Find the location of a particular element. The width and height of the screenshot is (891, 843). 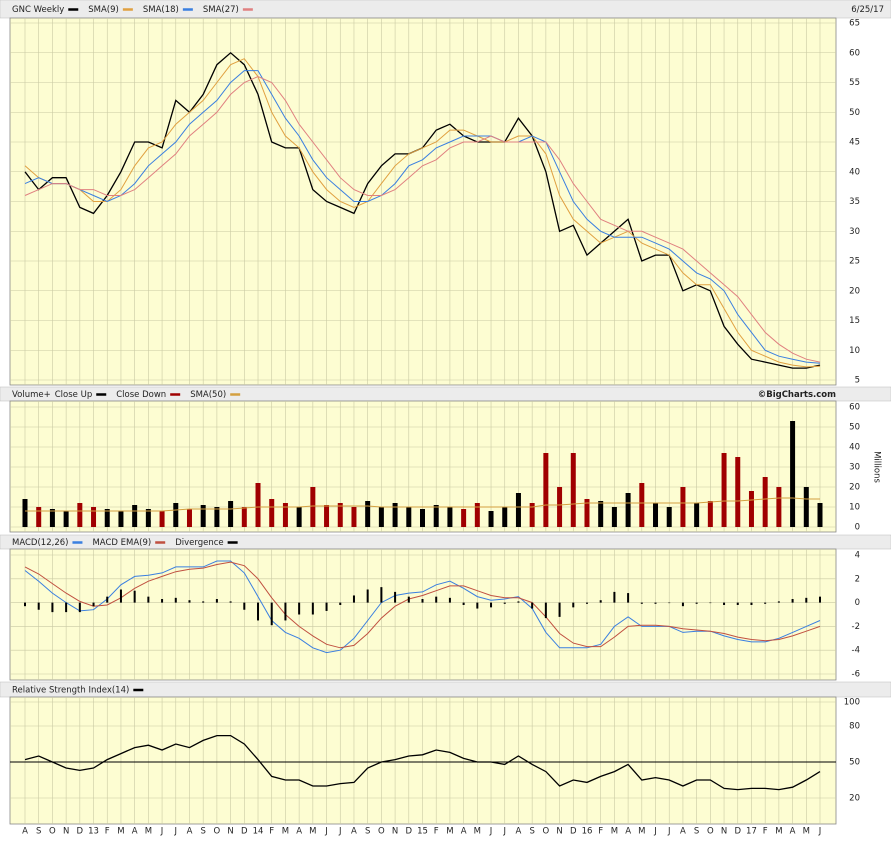

legend-label: SMA(18) is located at coordinates (161, 10).